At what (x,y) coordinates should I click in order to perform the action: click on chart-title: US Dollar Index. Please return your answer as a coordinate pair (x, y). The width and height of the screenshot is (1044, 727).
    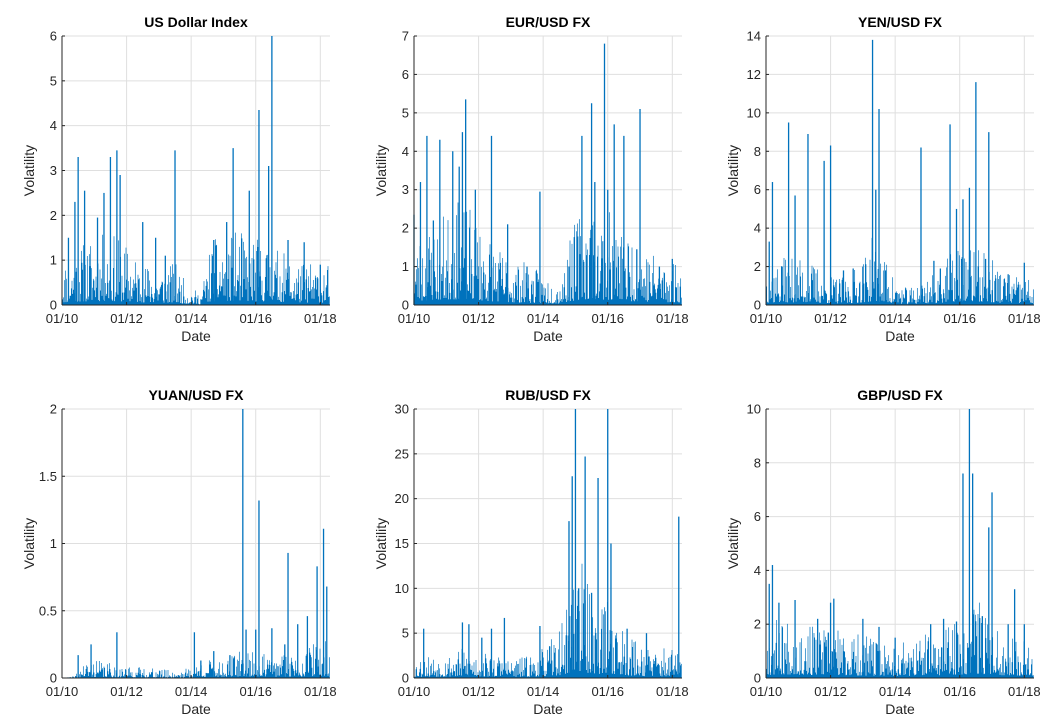
    Looking at the image, I should click on (196, 22).